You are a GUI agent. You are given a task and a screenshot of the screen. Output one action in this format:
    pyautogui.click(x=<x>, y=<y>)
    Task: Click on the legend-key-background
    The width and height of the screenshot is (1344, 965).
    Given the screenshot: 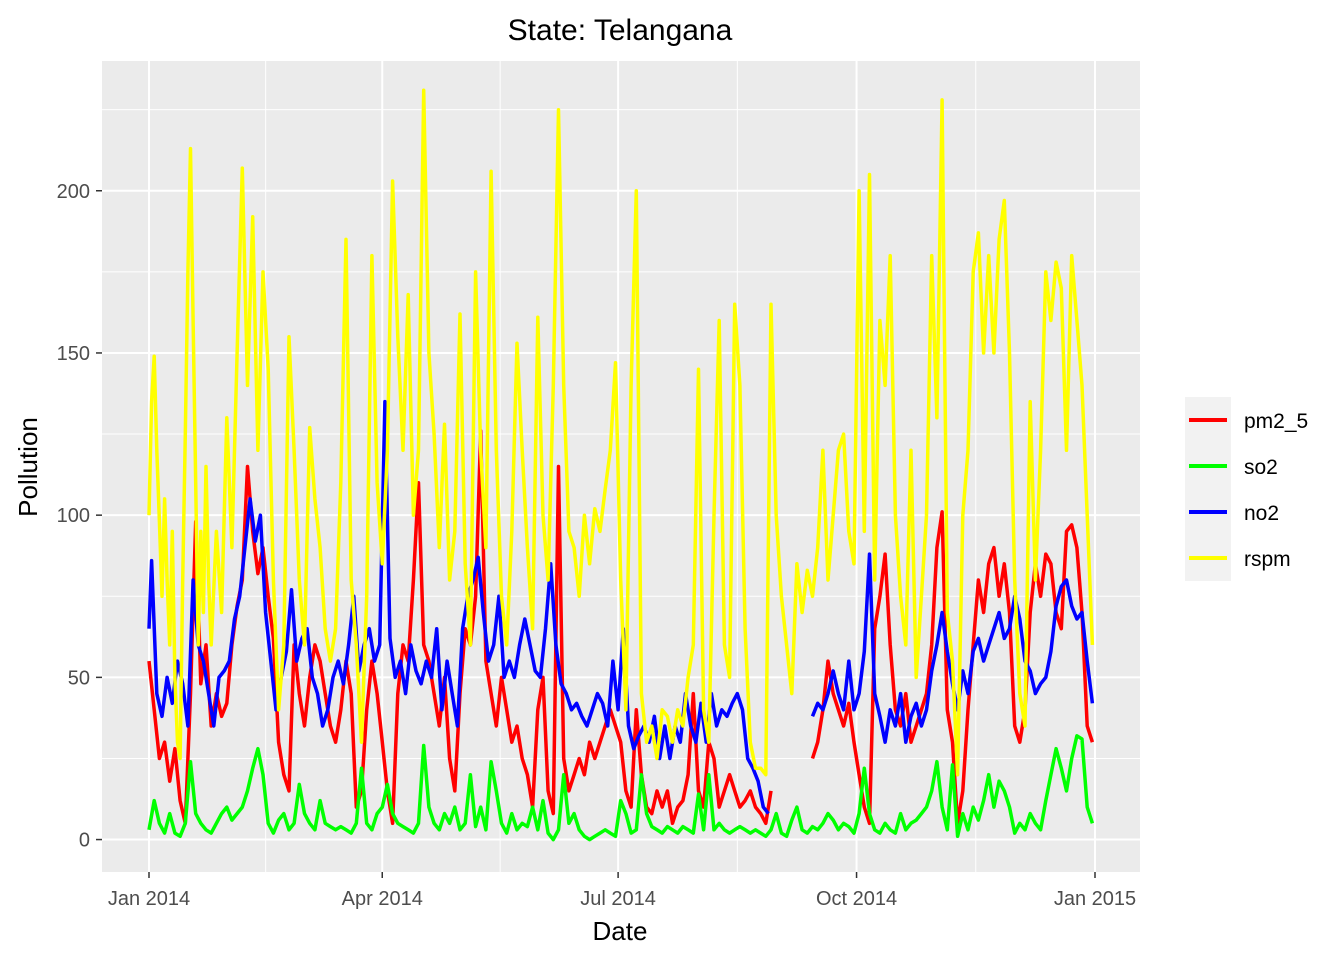 What is the action you would take?
    pyautogui.click(x=1208, y=489)
    